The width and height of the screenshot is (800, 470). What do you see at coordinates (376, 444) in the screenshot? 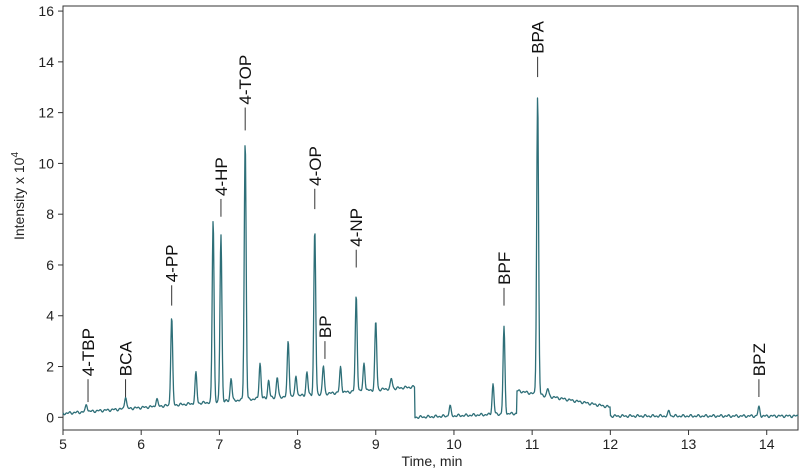
I see `x-tick-label: 9` at bounding box center [376, 444].